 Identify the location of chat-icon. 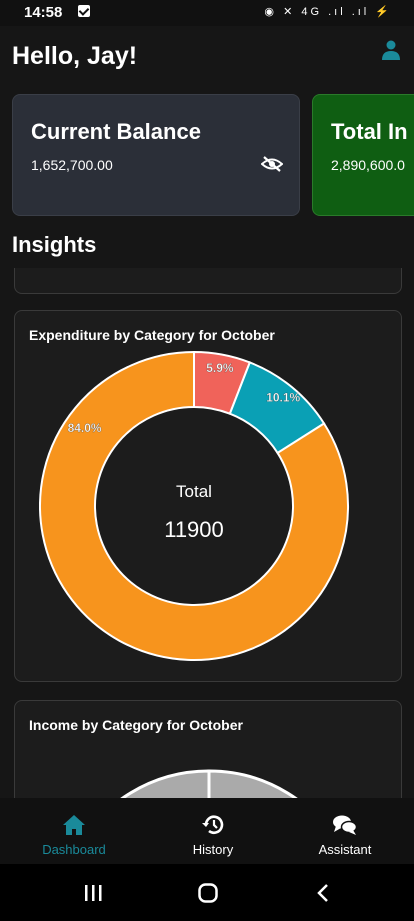
(345, 825).